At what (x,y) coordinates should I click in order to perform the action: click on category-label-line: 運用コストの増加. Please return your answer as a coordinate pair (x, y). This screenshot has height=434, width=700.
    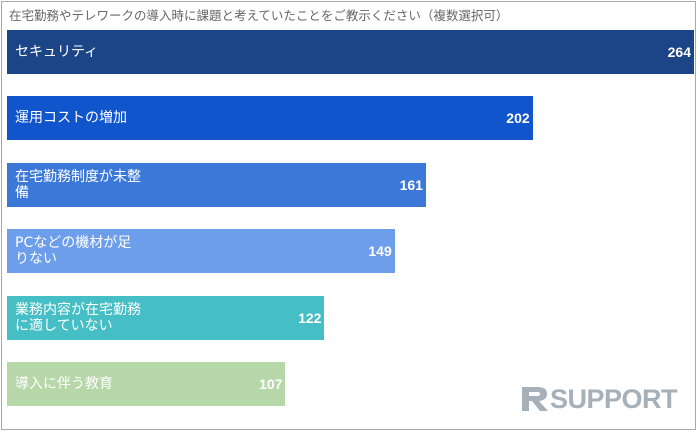
    Looking at the image, I should click on (71, 118).